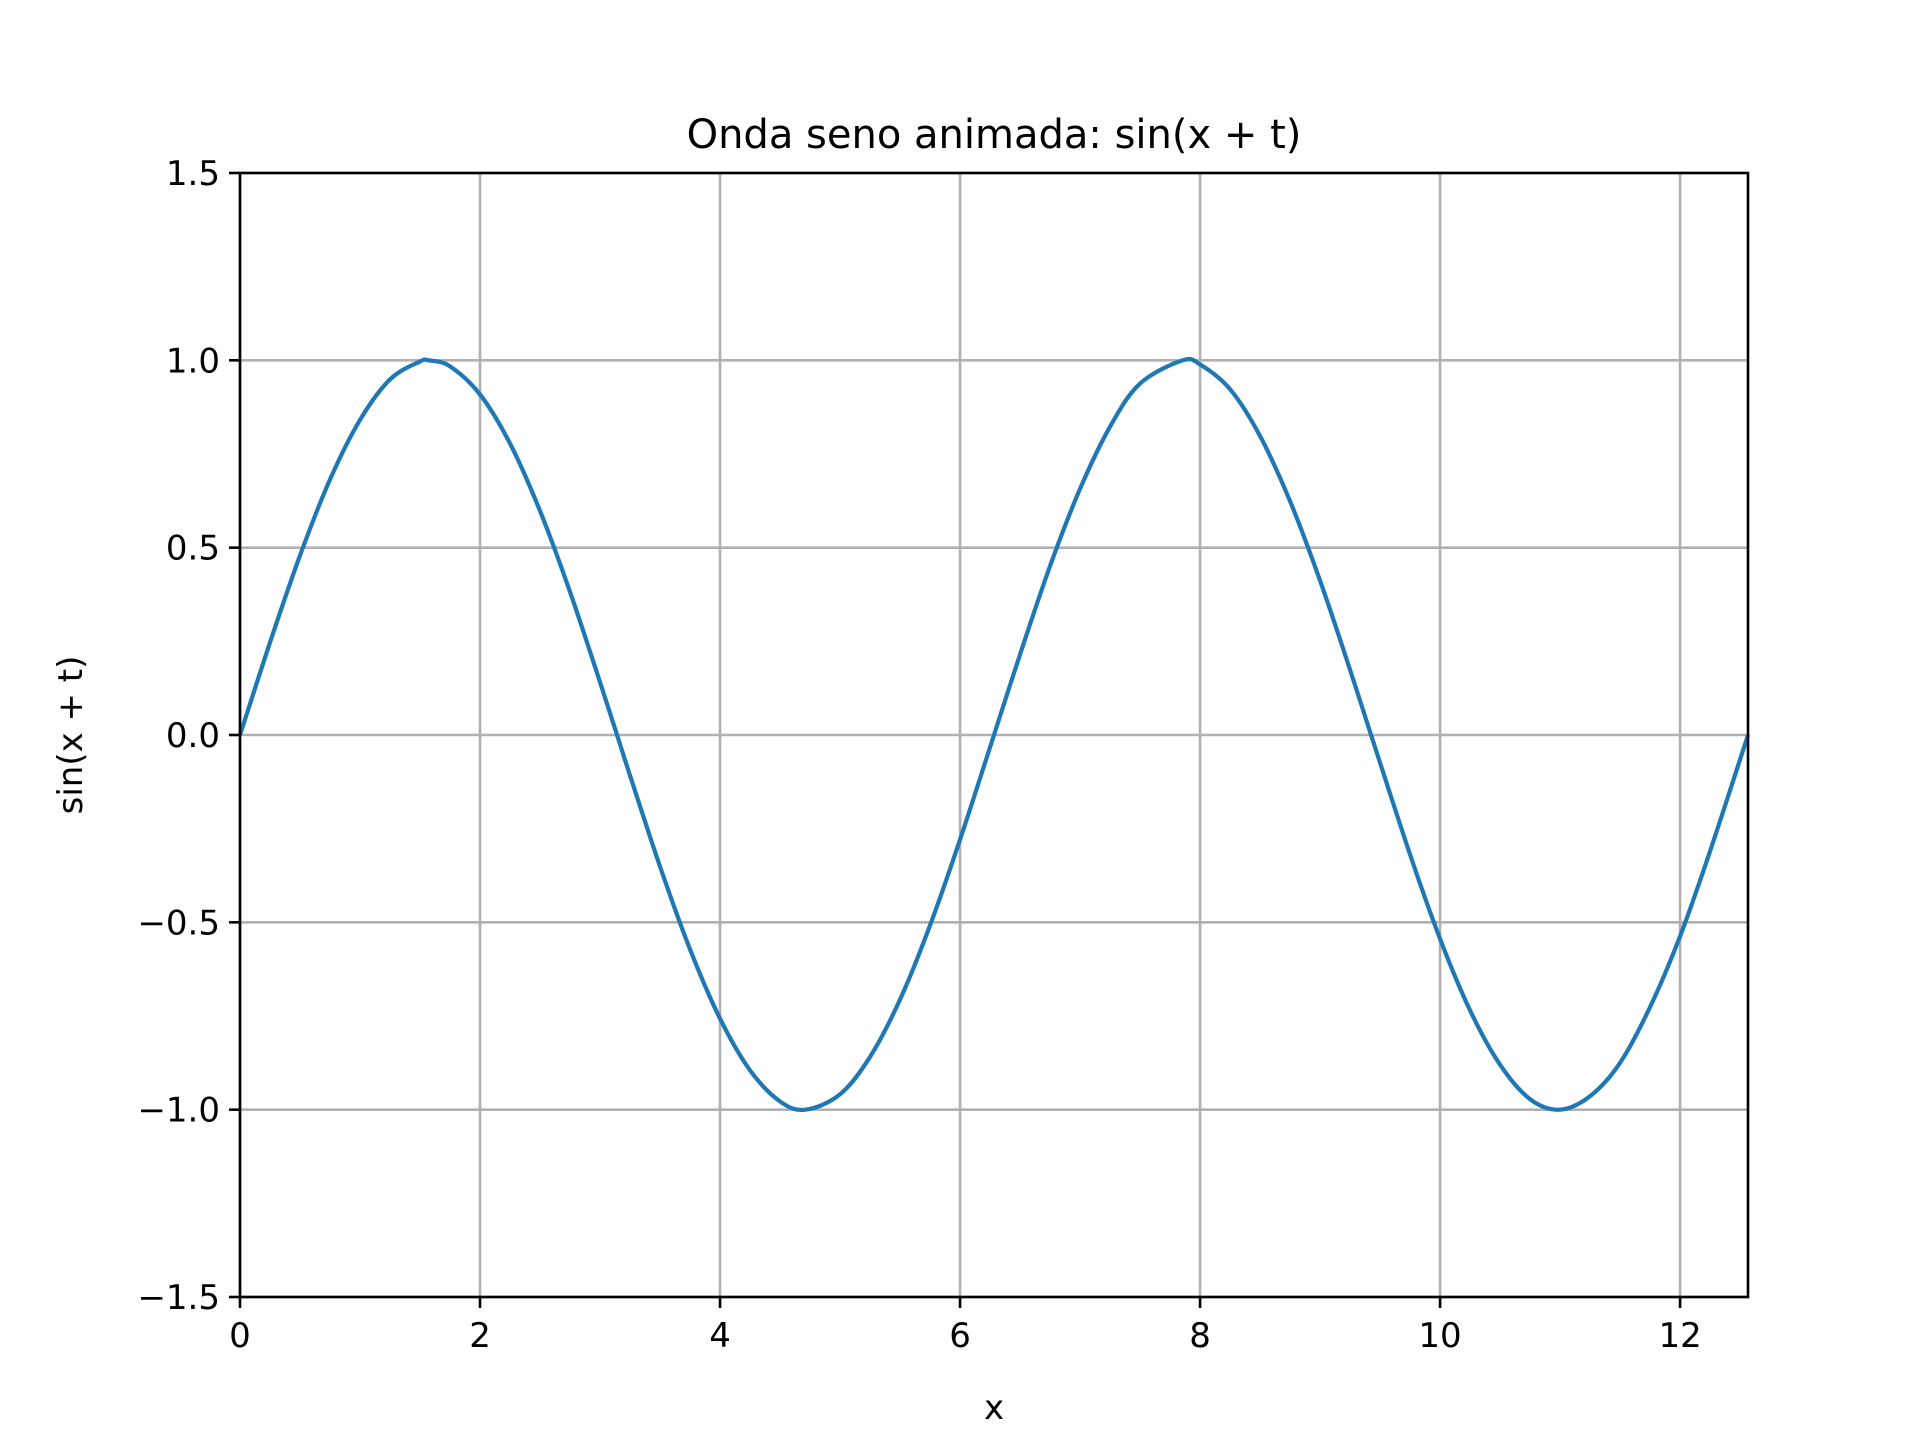 The width and height of the screenshot is (1920, 1440). I want to click on y-tick-label: −0.5, so click(178, 923).